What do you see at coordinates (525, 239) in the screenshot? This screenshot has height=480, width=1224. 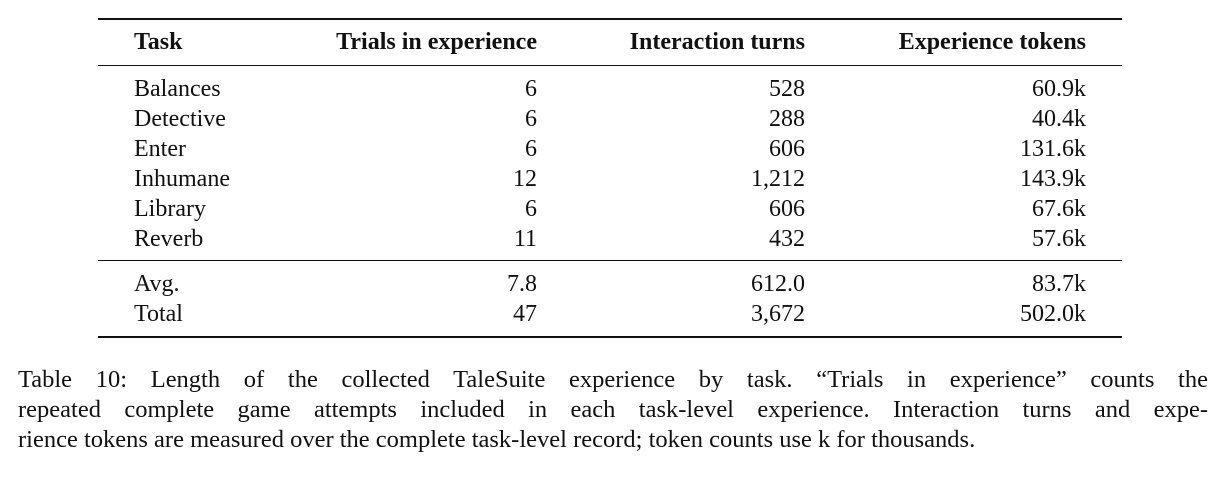 I see `trials-cell: 11` at bounding box center [525, 239].